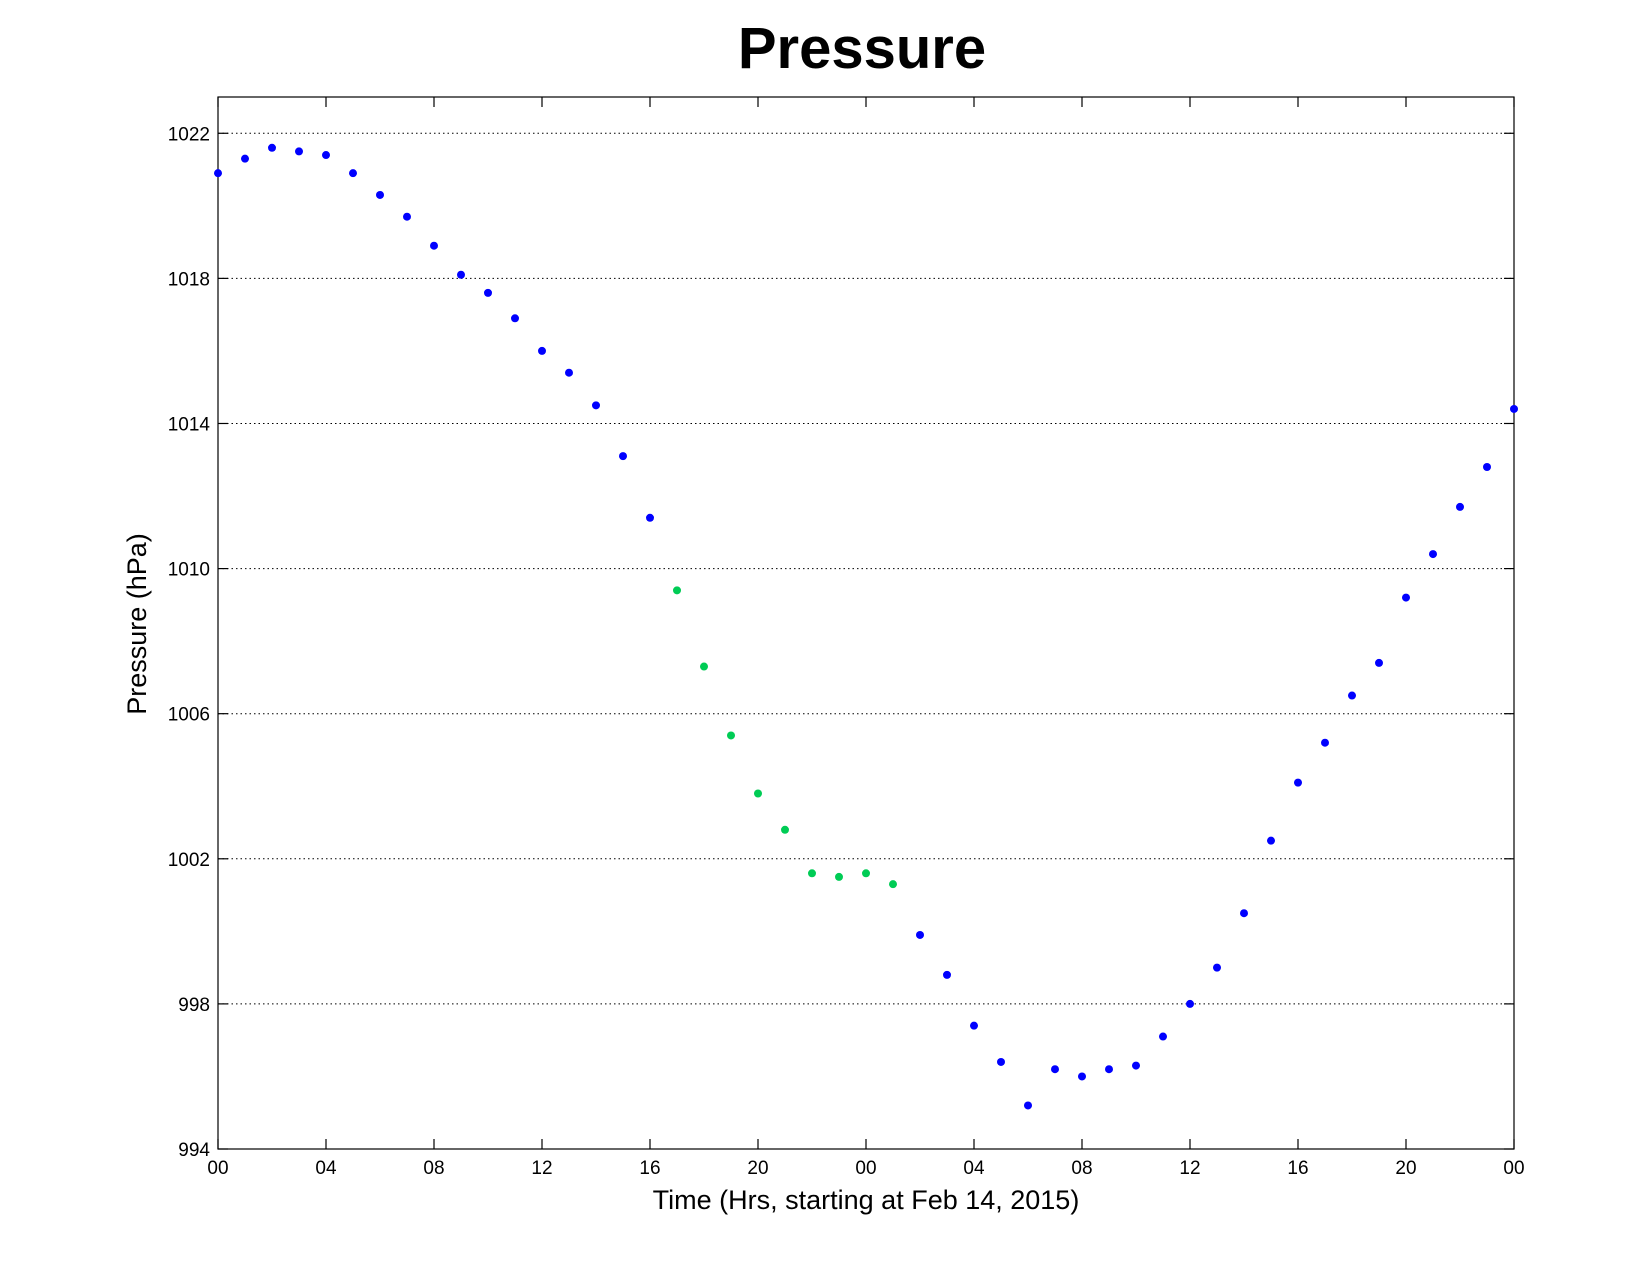 Image resolution: width=1650 pixels, height=1275 pixels. I want to click on y-tick-label: 1010, so click(189, 570).